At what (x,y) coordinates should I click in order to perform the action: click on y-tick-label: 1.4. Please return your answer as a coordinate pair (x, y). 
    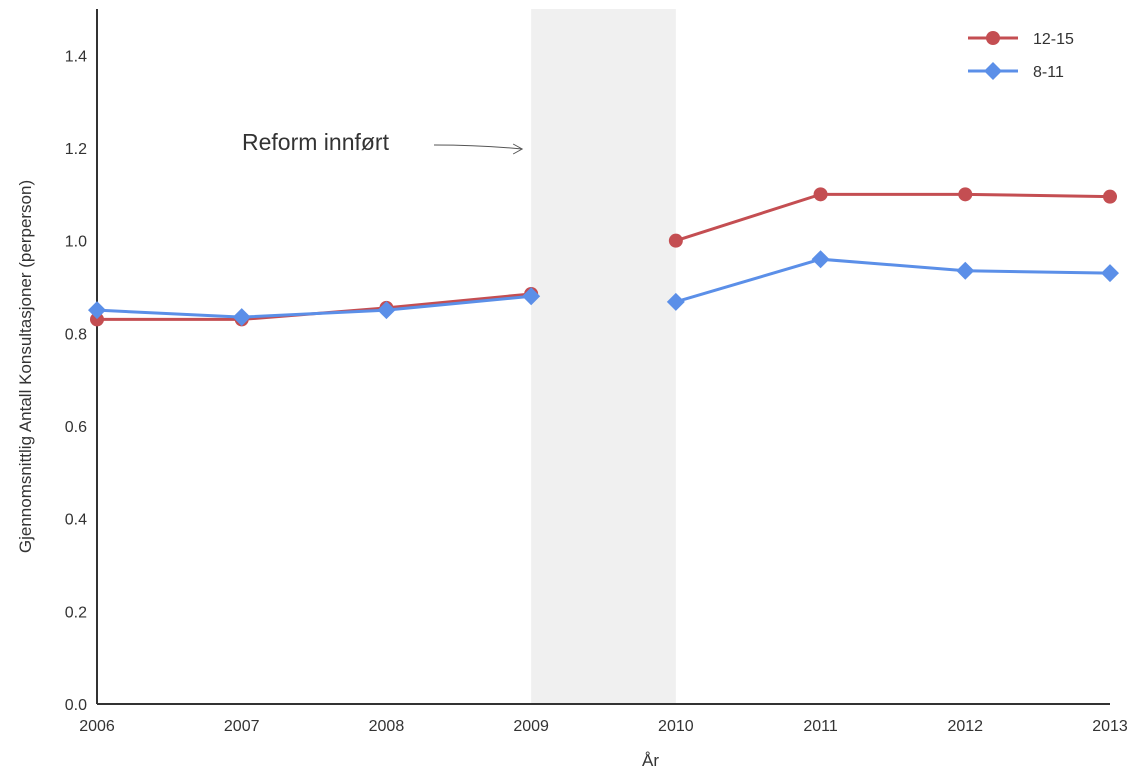
    Looking at the image, I should click on (76, 56).